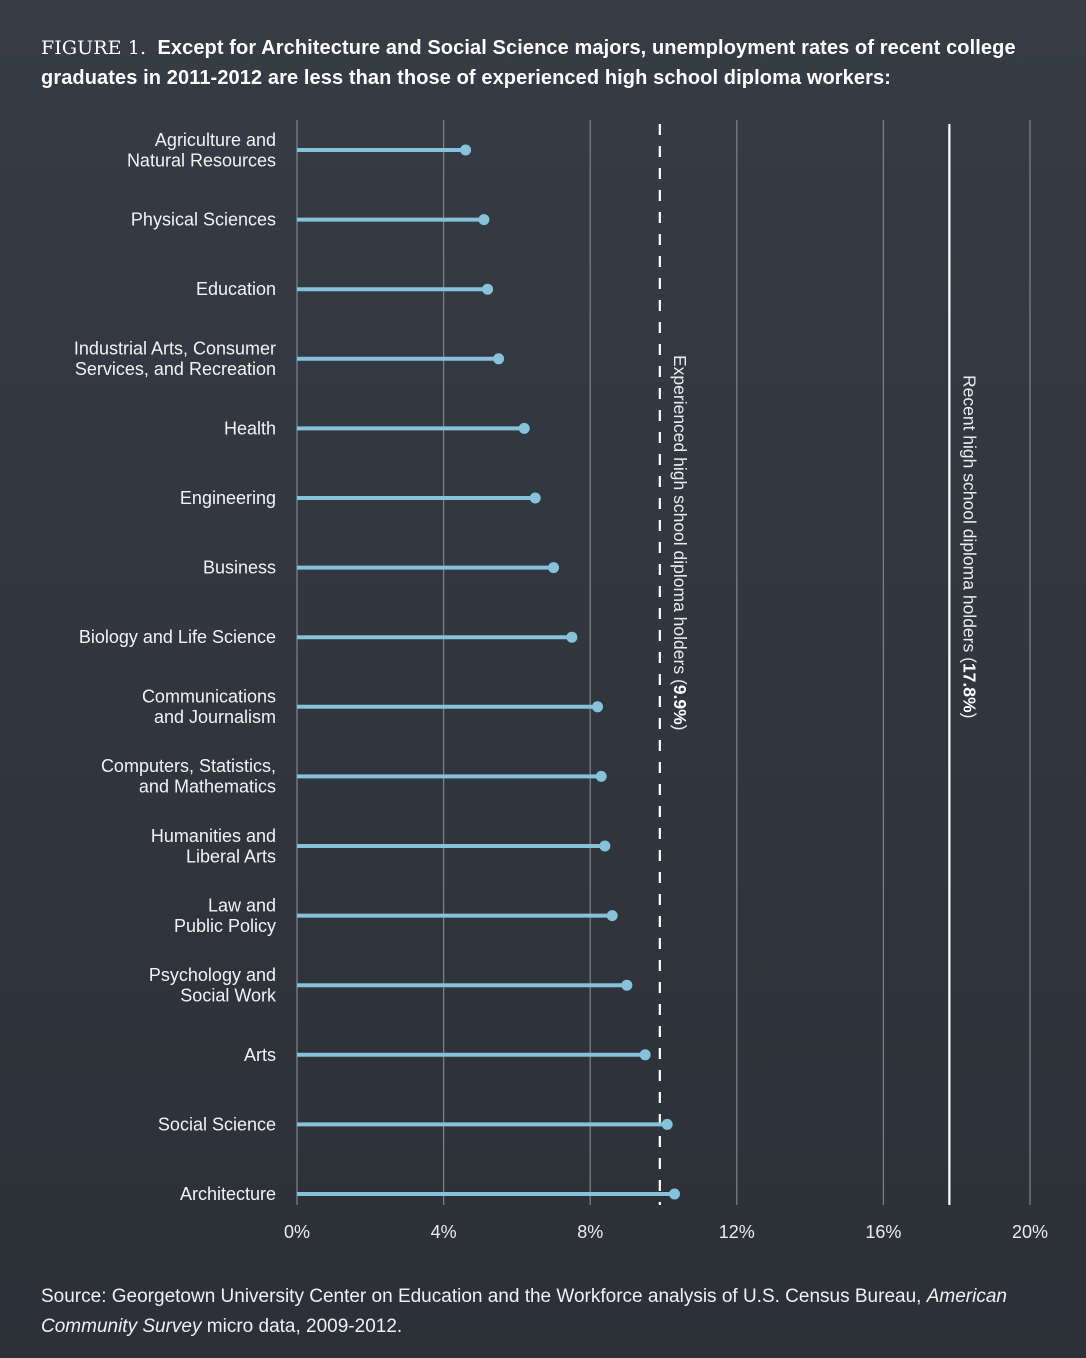 The image size is (1086, 1358). What do you see at coordinates (236, 289) in the screenshot?
I see `category-label: Education` at bounding box center [236, 289].